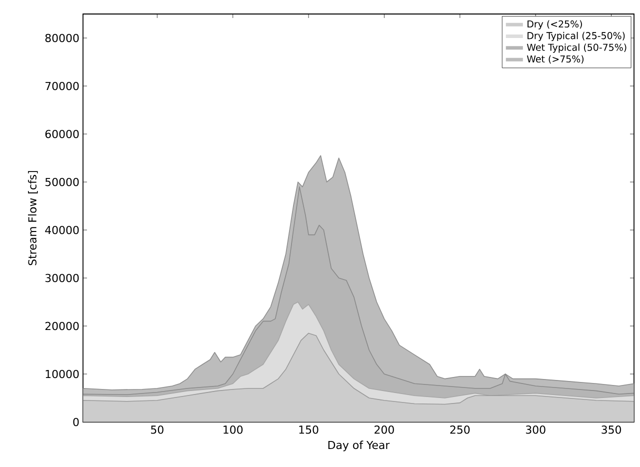  What do you see at coordinates (62, 374) in the screenshot?
I see `y-tick-label: 10000` at bounding box center [62, 374].